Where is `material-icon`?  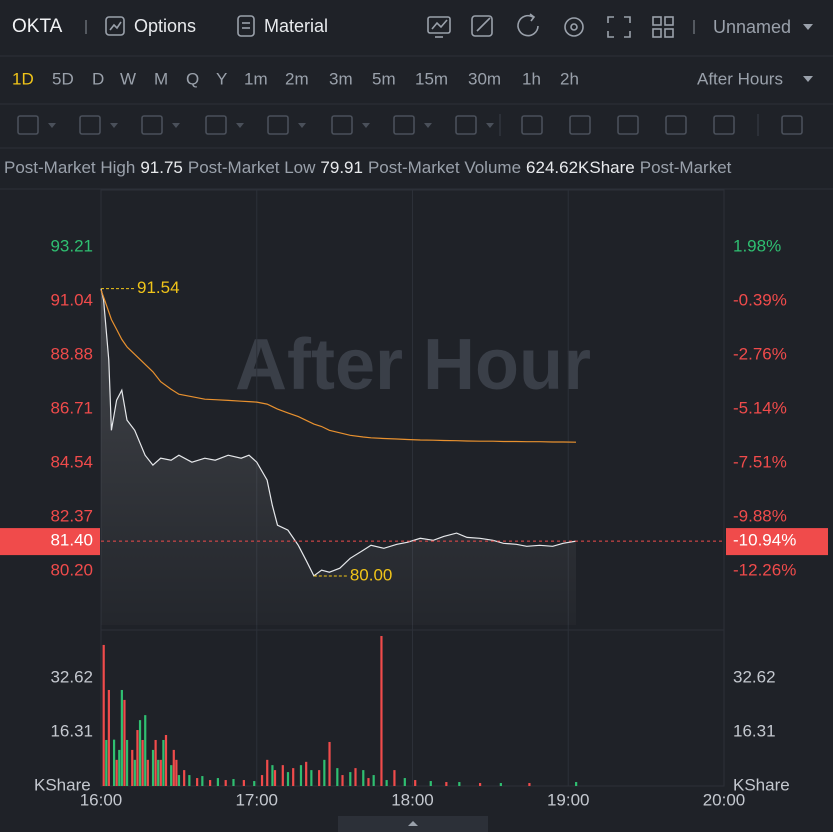 material-icon is located at coordinates (246, 26).